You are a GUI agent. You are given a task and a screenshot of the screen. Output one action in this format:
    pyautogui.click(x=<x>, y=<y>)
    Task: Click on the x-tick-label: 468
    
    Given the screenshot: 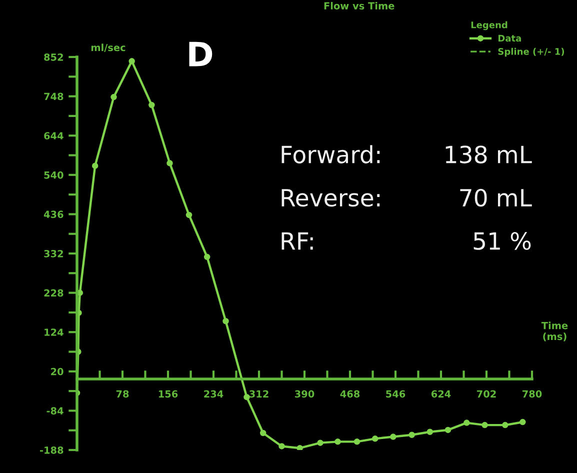 What is the action you would take?
    pyautogui.click(x=350, y=394)
    